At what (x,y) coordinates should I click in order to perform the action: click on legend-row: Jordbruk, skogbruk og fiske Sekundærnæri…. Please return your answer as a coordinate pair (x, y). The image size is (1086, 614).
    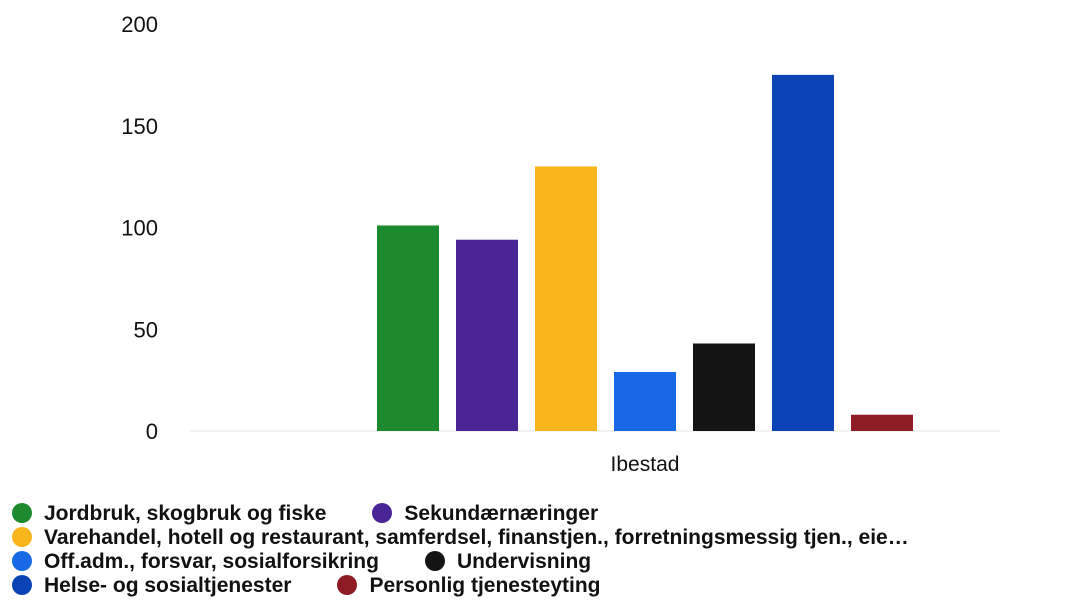
    Looking at the image, I should click on (547, 514).